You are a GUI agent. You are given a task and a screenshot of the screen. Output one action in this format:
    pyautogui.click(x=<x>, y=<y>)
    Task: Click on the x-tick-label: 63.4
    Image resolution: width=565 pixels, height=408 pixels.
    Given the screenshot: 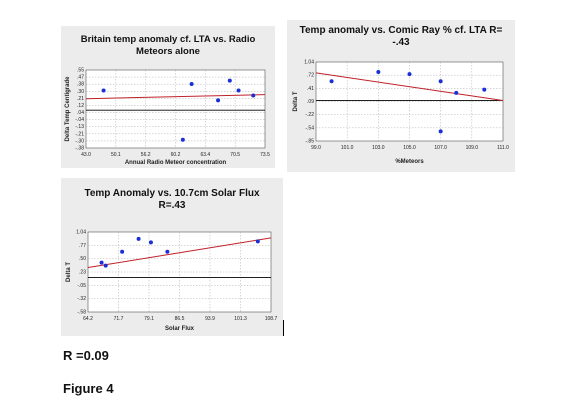 What is the action you would take?
    pyautogui.click(x=205, y=155)
    